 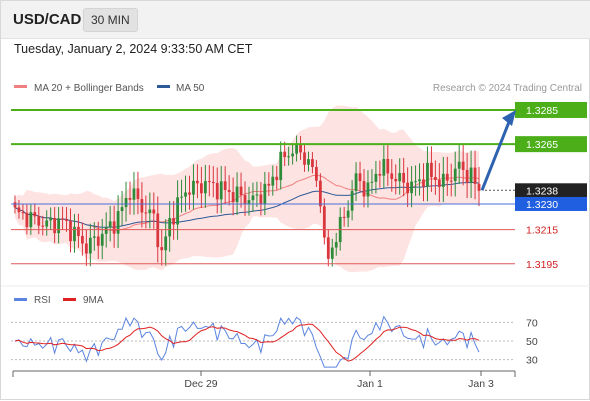 What do you see at coordinates (247, 341) in the screenshot?
I see `rsi-line` at bounding box center [247, 341].